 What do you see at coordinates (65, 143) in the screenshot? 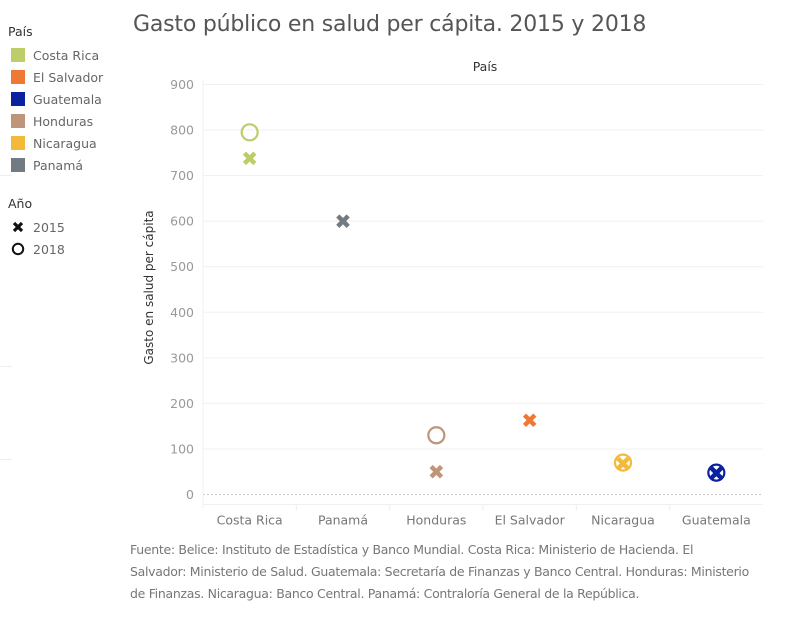
I see `legend-label: Nicaragua` at bounding box center [65, 143].